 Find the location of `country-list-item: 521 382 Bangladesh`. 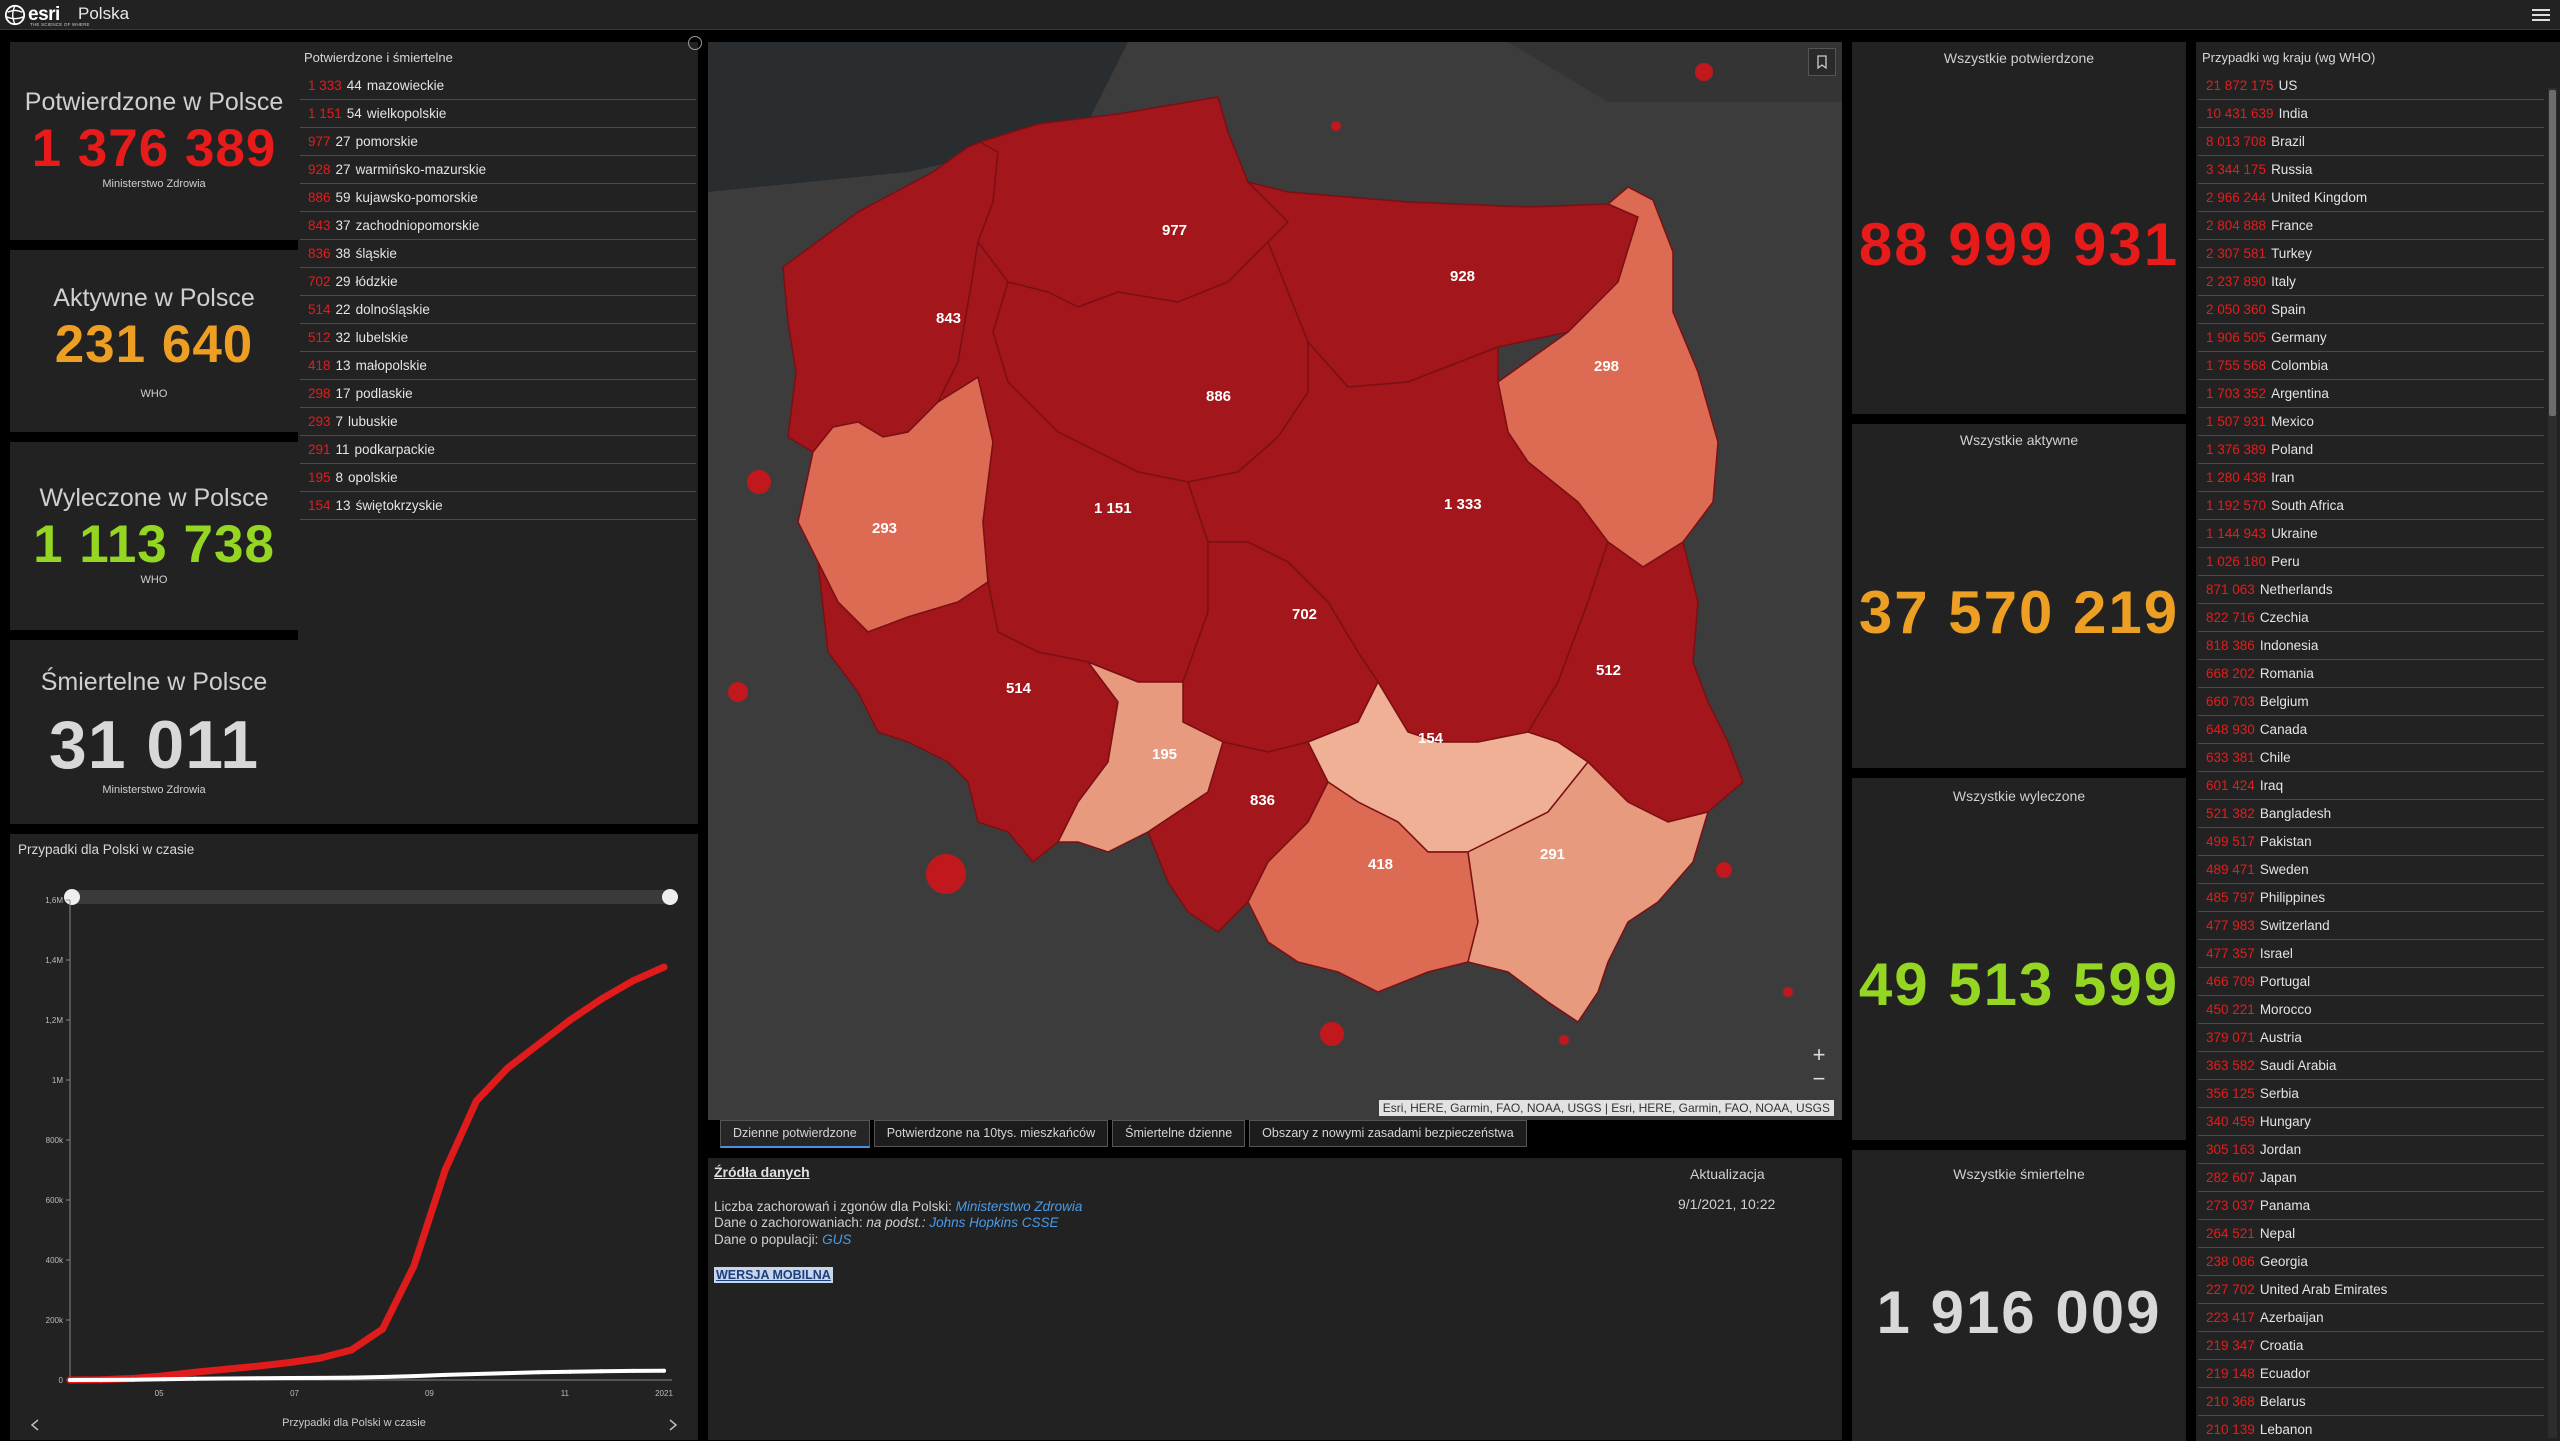

country-list-item: 521 382 Bangladesh is located at coordinates (2371, 814).